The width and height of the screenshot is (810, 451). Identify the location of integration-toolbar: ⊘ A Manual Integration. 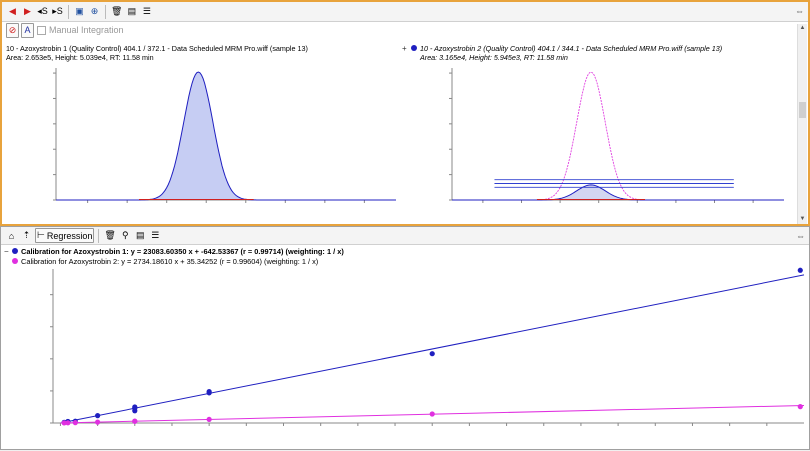
(405, 30).